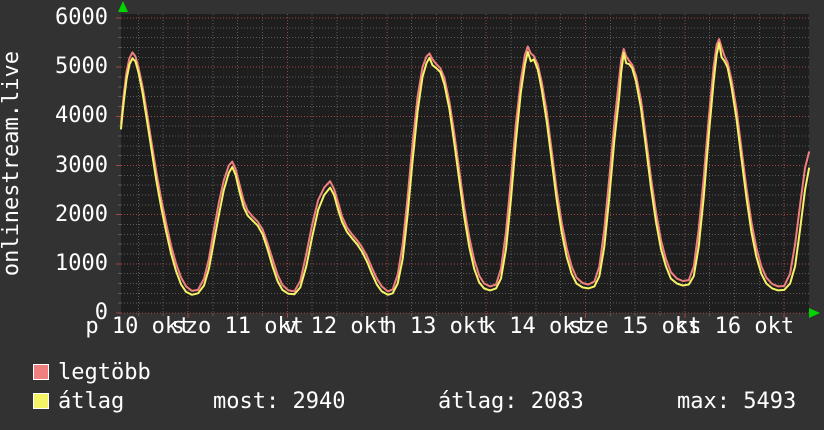 This screenshot has height=430, width=824. Describe the element at coordinates (41, 372) in the screenshot. I see `legend-swatch-legtobb` at that location.